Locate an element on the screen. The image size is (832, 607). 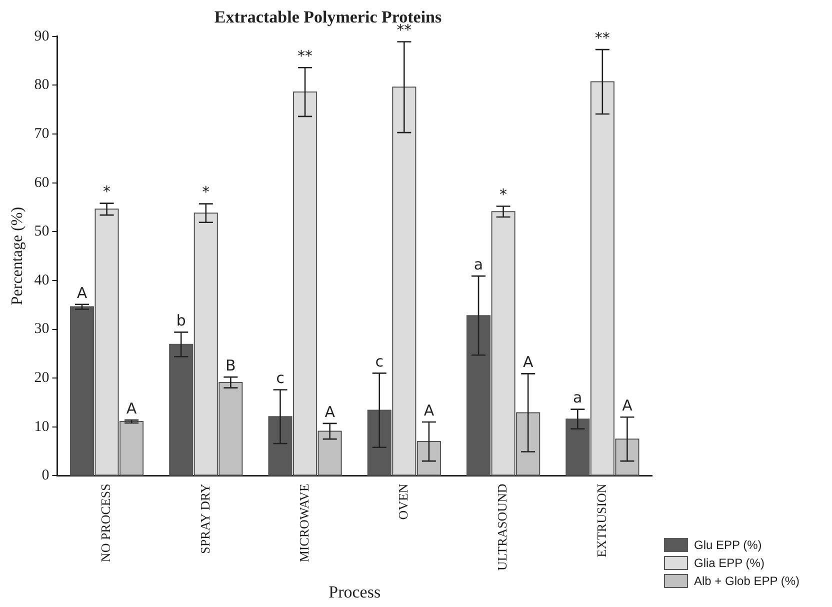
data-label: b is located at coordinates (181, 321).